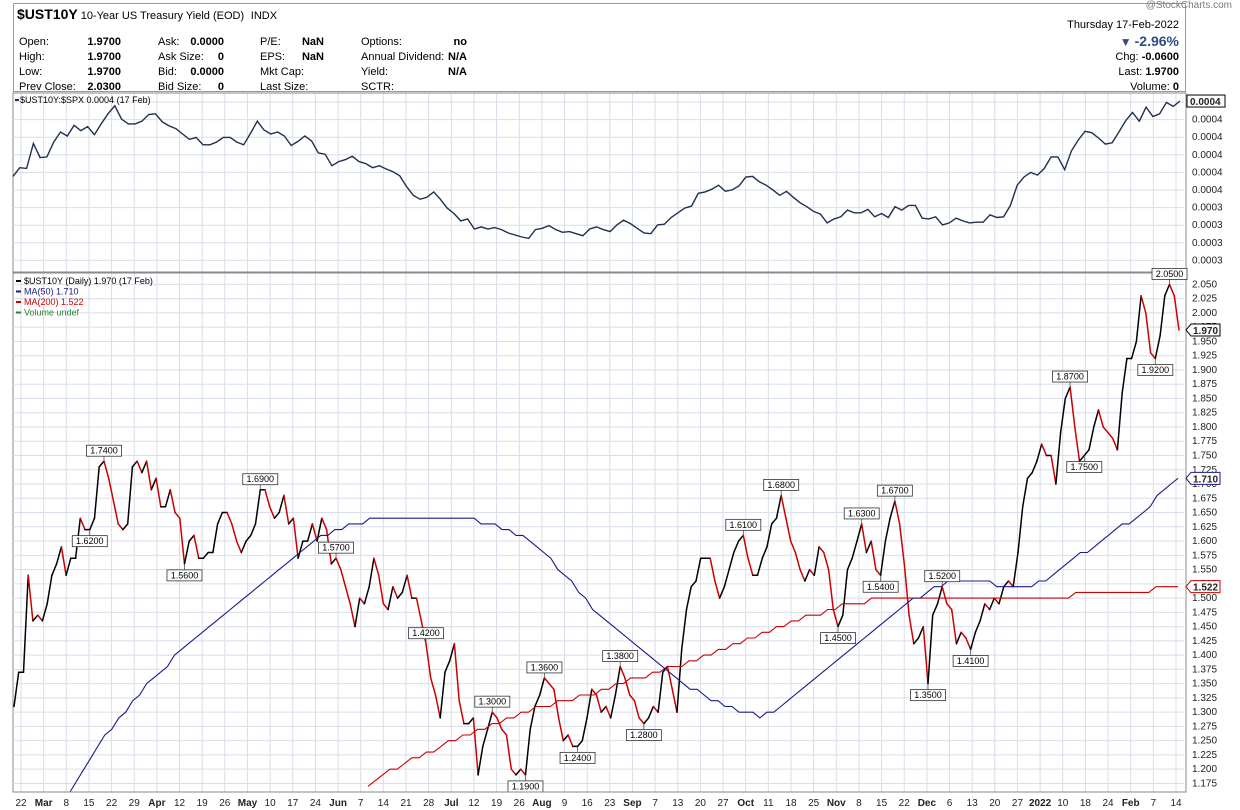 The image size is (1240, 810). Describe the element at coordinates (167, 72) in the screenshot. I see `field-label: Bid:` at that location.